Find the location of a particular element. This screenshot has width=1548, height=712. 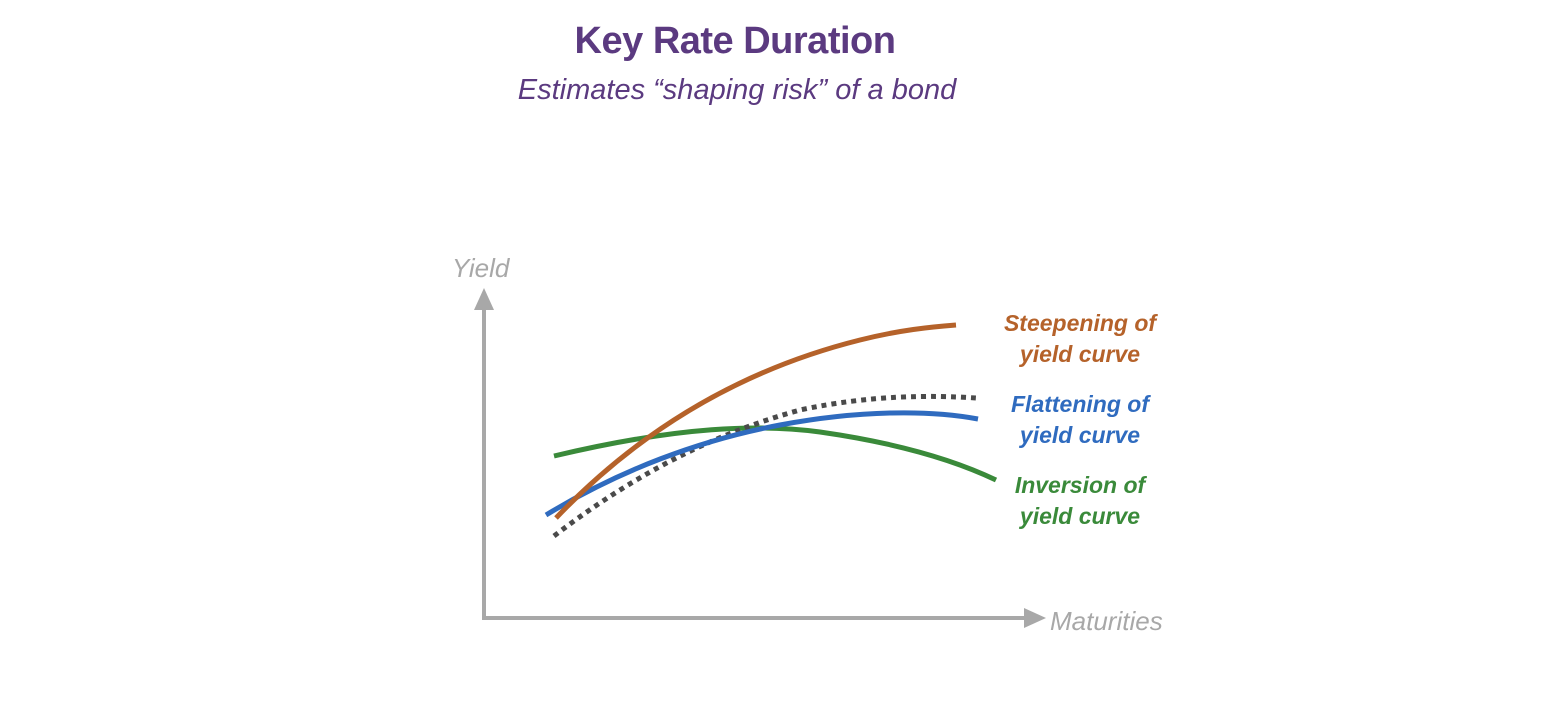

inversion-label: Inversion of yield curve is located at coordinates (1081, 500).